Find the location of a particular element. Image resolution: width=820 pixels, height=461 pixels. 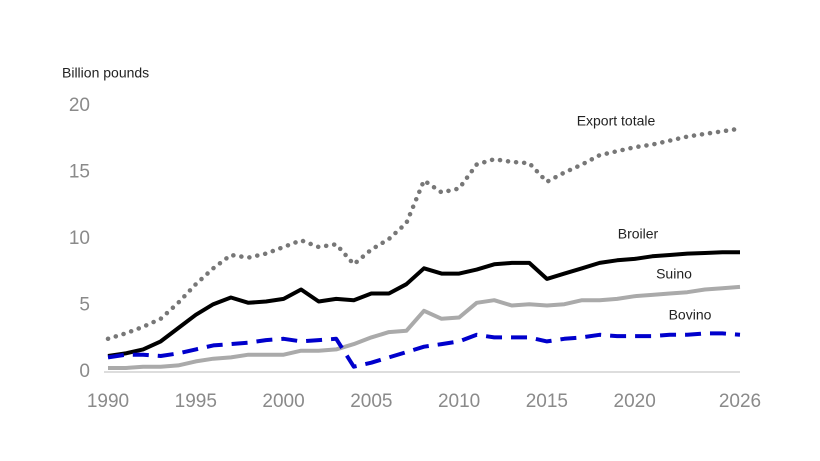

series-label: Bovino is located at coordinates (690, 315).